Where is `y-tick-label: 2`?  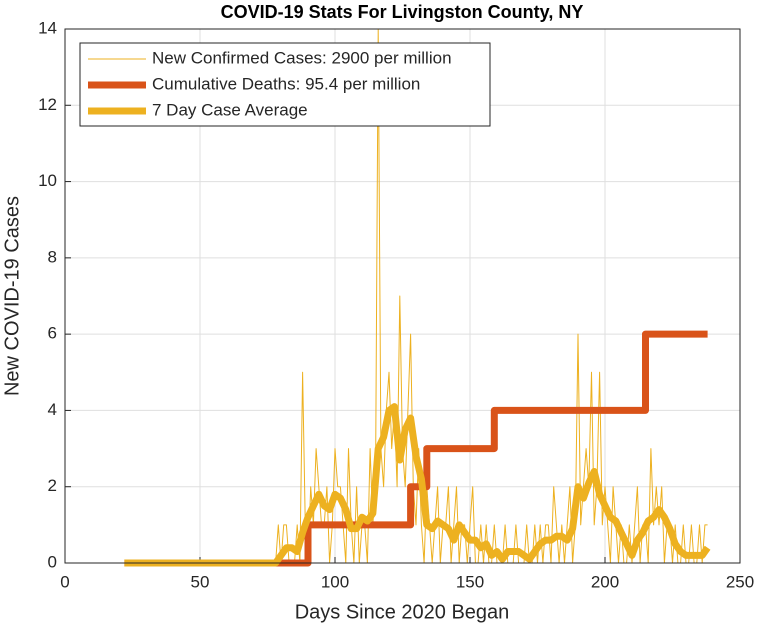 y-tick-label: 2 is located at coordinates (52, 485).